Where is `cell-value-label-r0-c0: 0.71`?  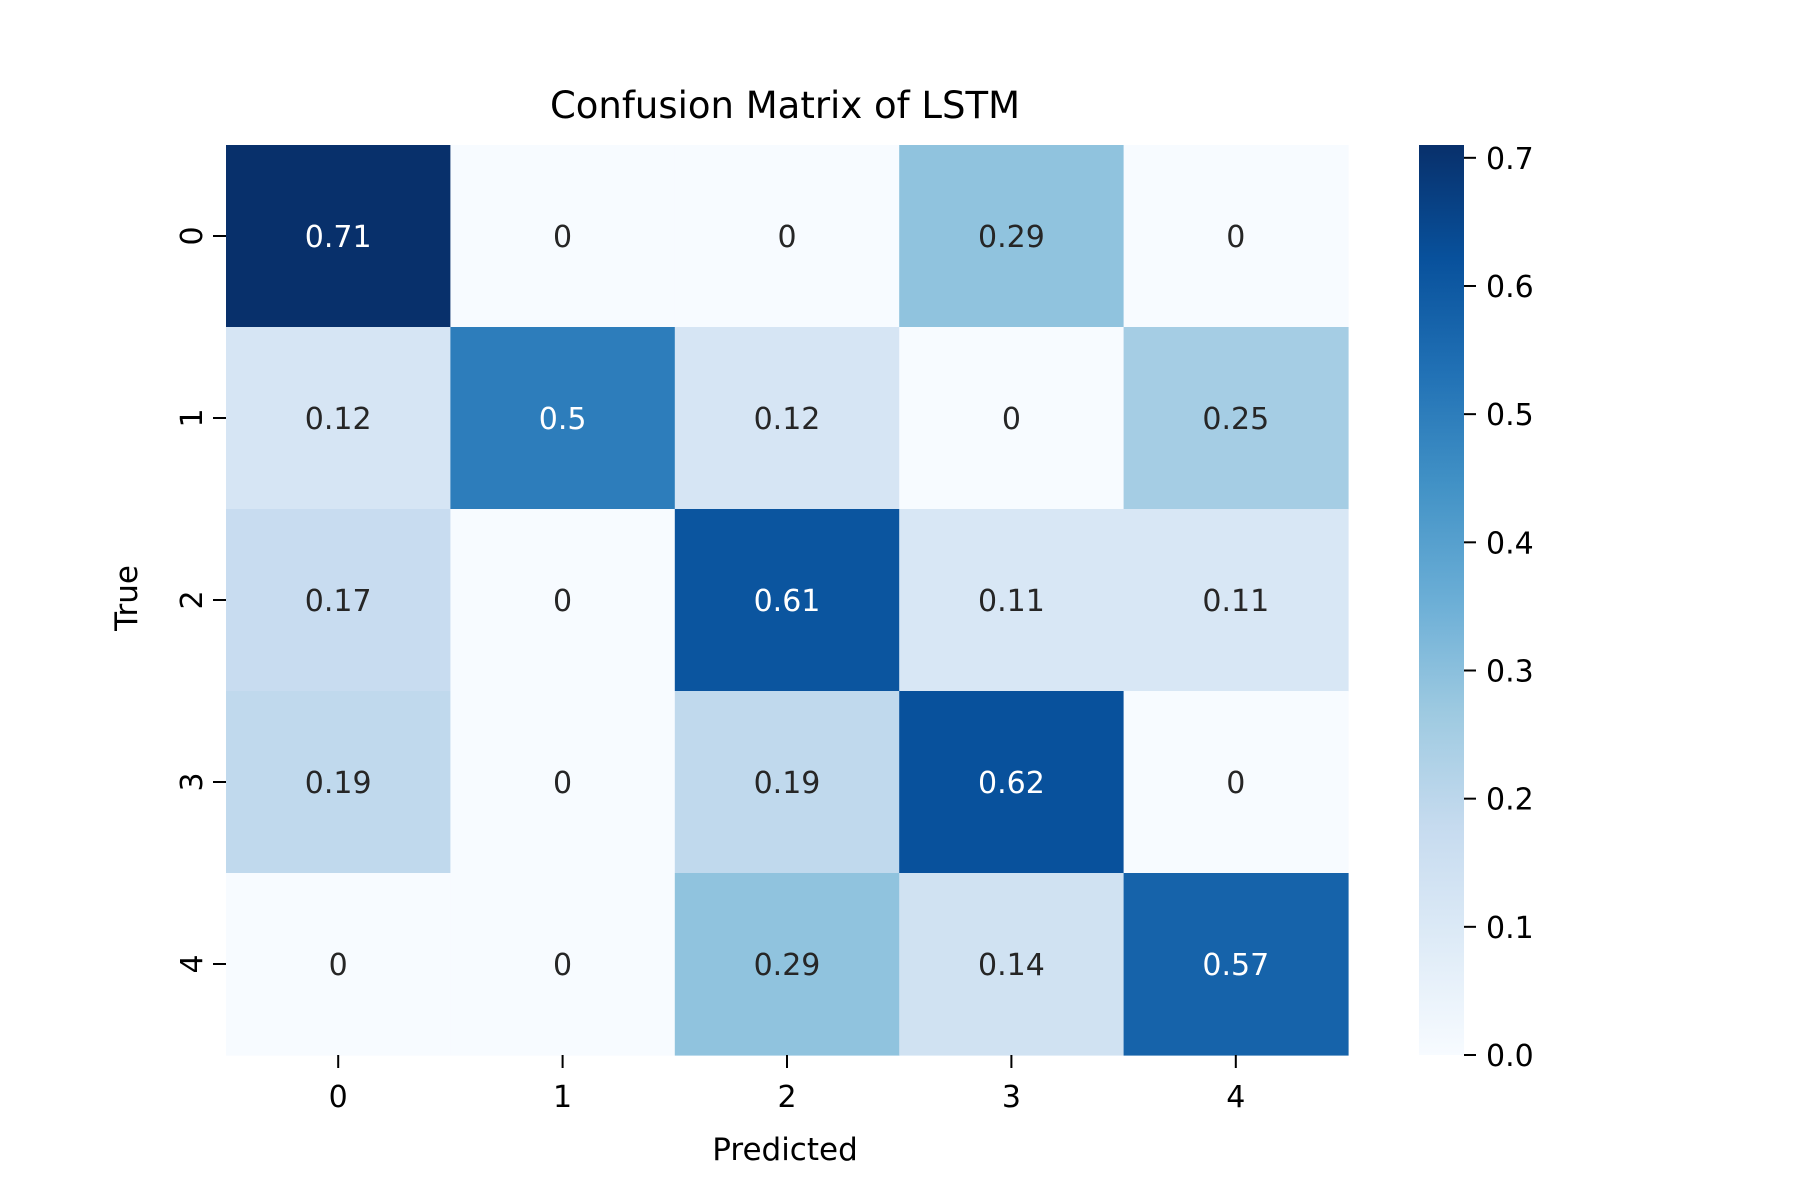
cell-value-label-r0-c0: 0.71 is located at coordinates (338, 237).